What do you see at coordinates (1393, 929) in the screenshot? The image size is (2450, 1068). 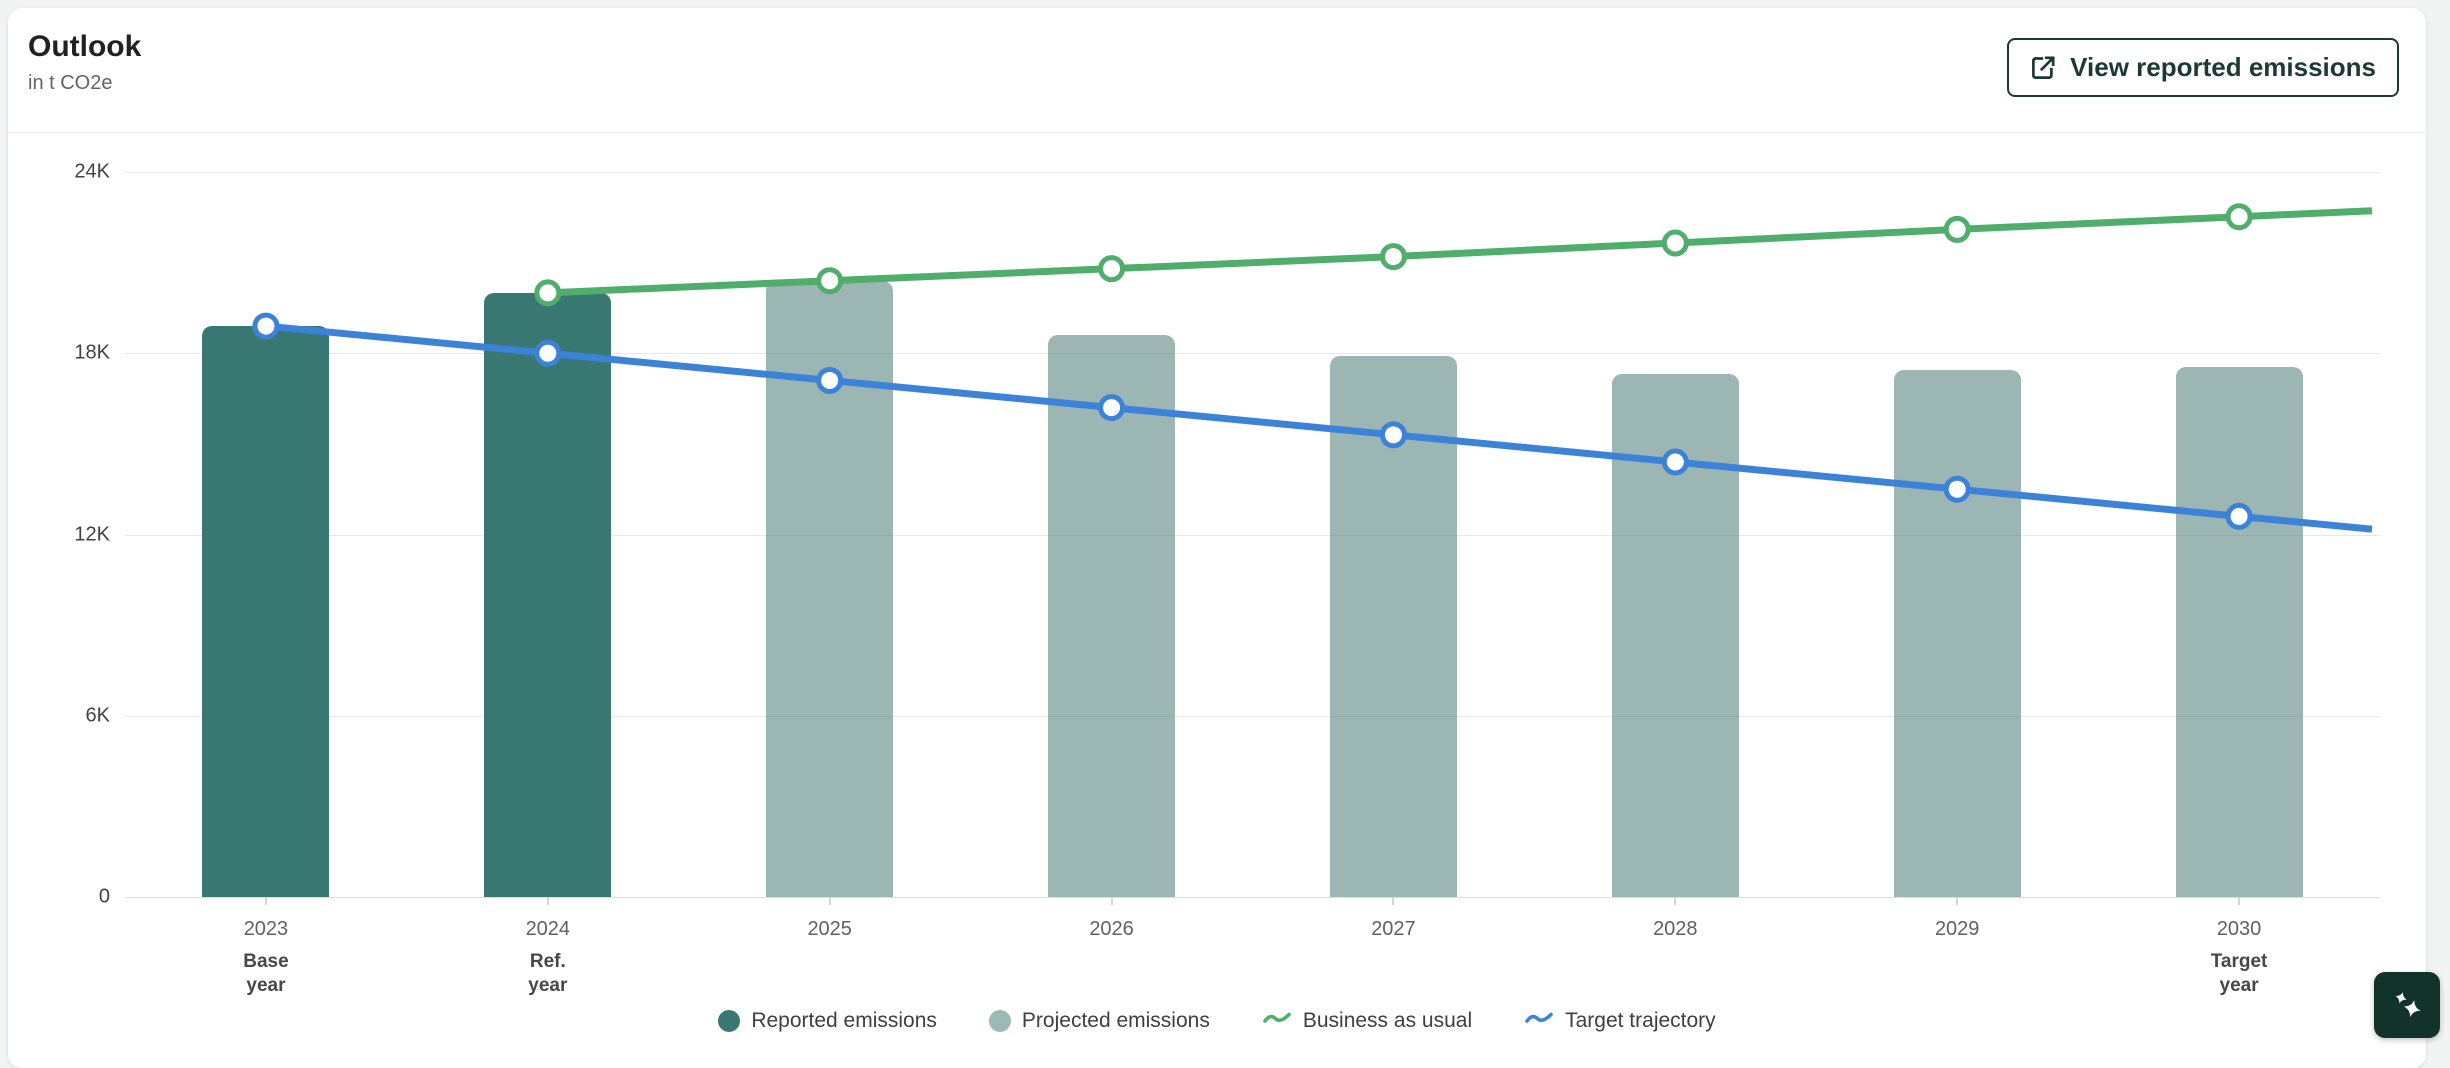 I see `x-axis-label-2027: 2027` at bounding box center [1393, 929].